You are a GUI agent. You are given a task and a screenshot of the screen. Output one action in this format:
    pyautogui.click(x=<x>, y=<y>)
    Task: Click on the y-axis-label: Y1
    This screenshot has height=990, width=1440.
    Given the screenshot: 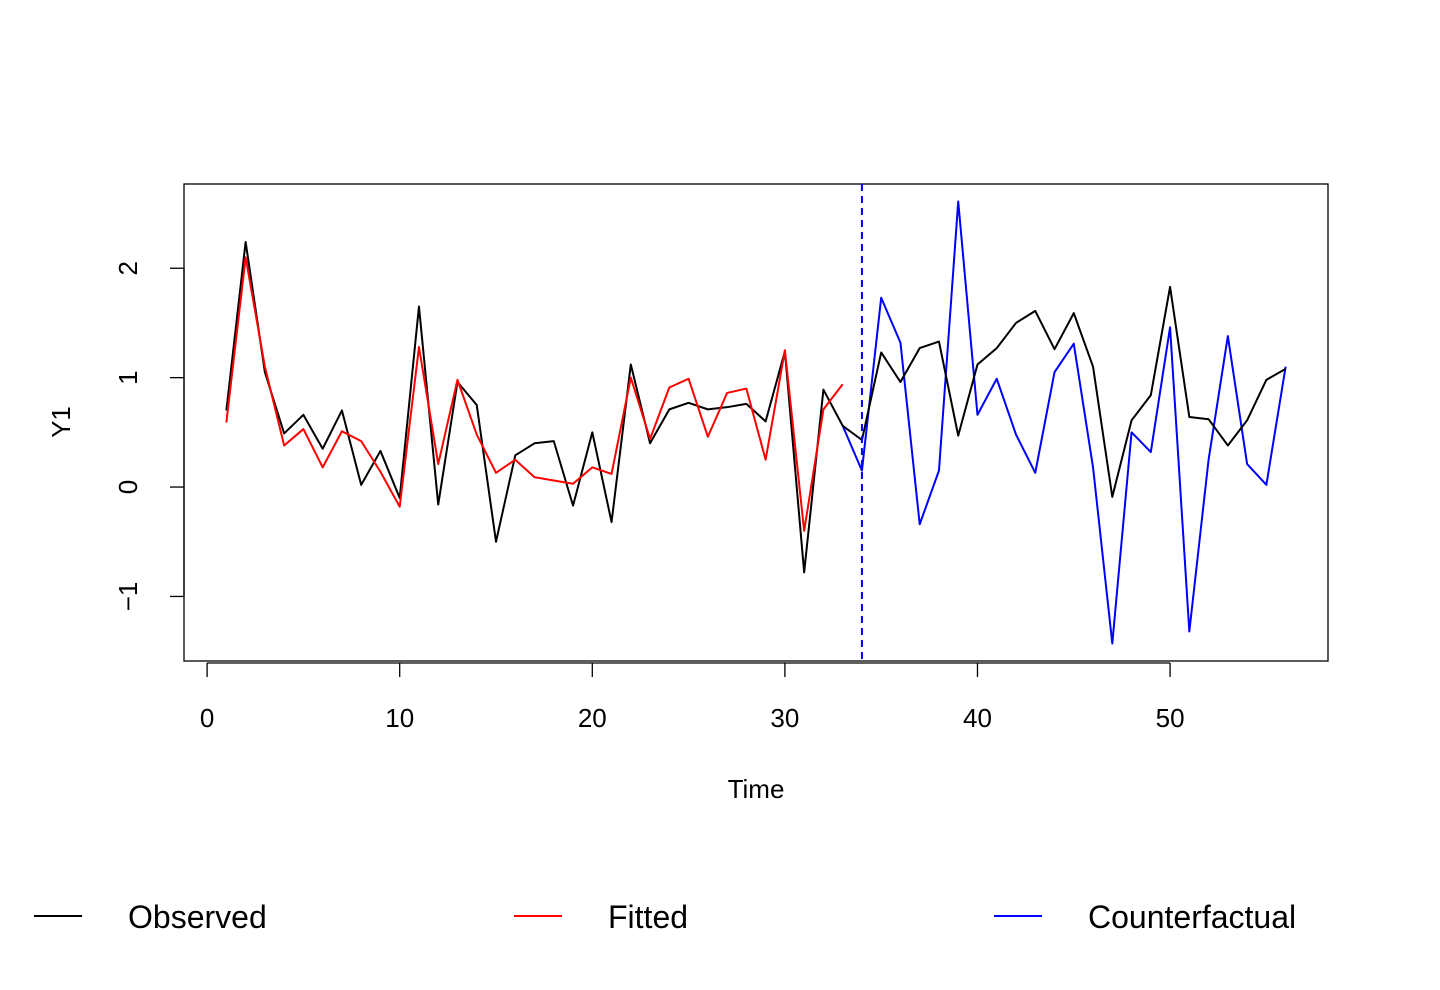 What is the action you would take?
    pyautogui.click(x=61, y=422)
    